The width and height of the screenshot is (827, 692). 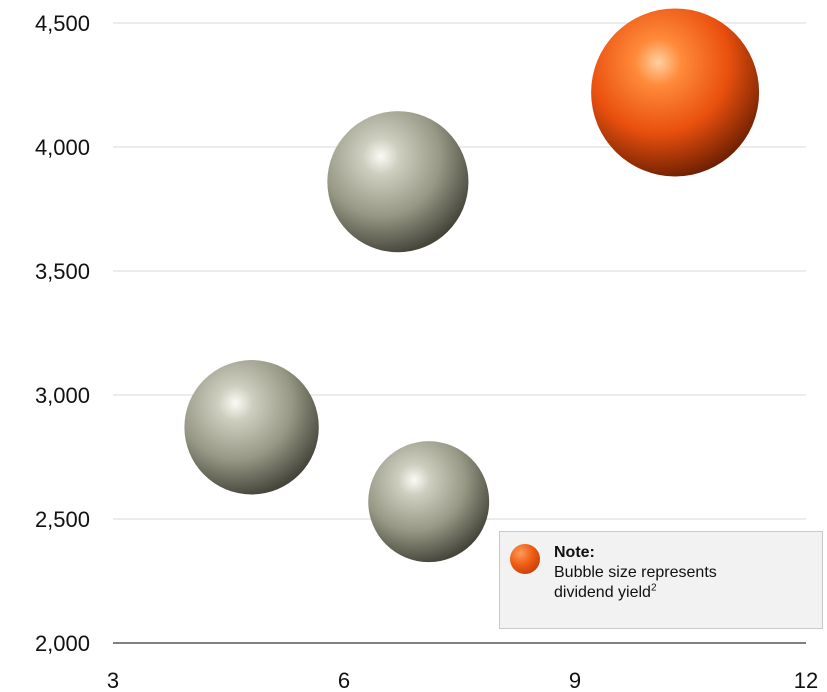 I want to click on y-axis-tick-labels: 2,000 2,500 3,000 3,500 4,000 4,500, so click(x=62, y=333).